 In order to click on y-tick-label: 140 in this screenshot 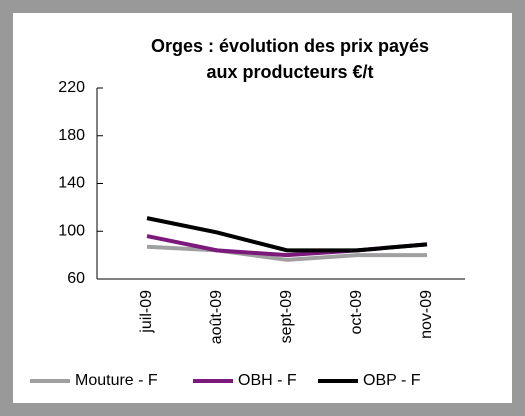, I will do `click(71, 183)`.